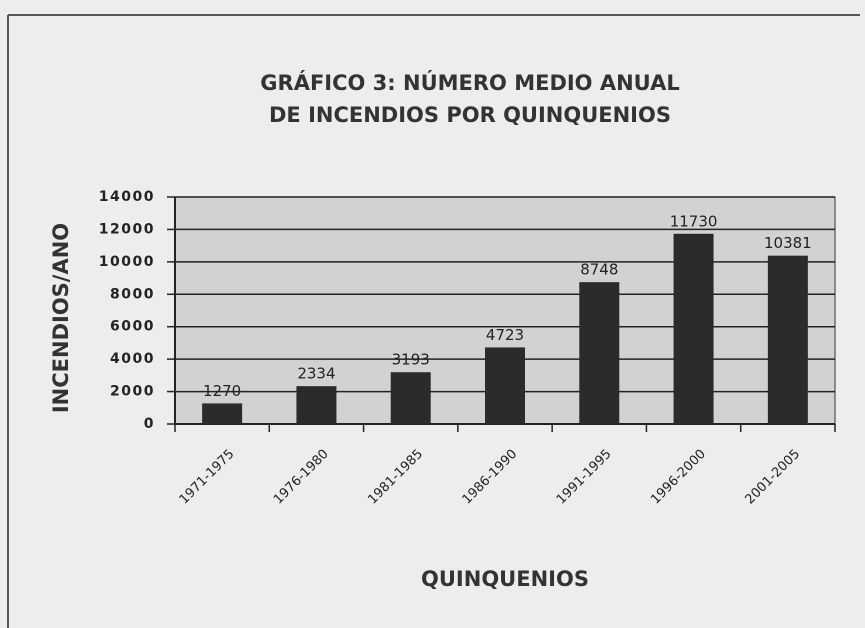 The image size is (865, 628). I want to click on y-tick-label: 8000, so click(132, 294).